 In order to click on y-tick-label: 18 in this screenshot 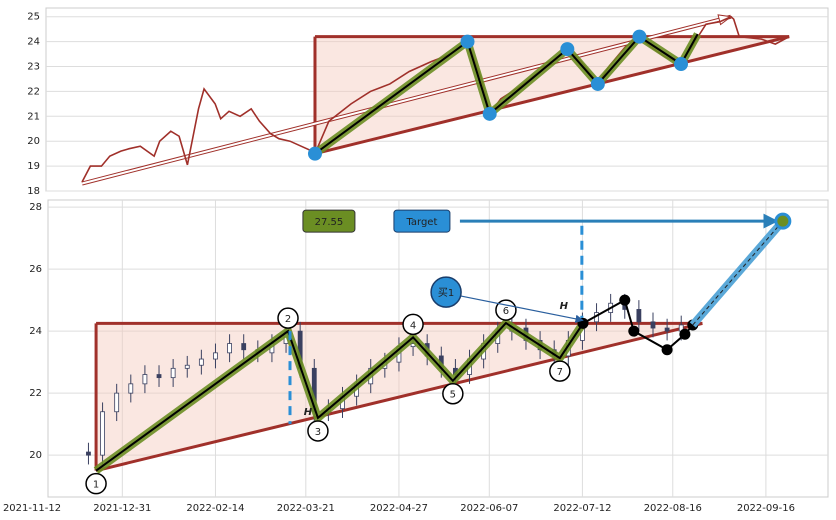, I will do `click(33, 191)`.